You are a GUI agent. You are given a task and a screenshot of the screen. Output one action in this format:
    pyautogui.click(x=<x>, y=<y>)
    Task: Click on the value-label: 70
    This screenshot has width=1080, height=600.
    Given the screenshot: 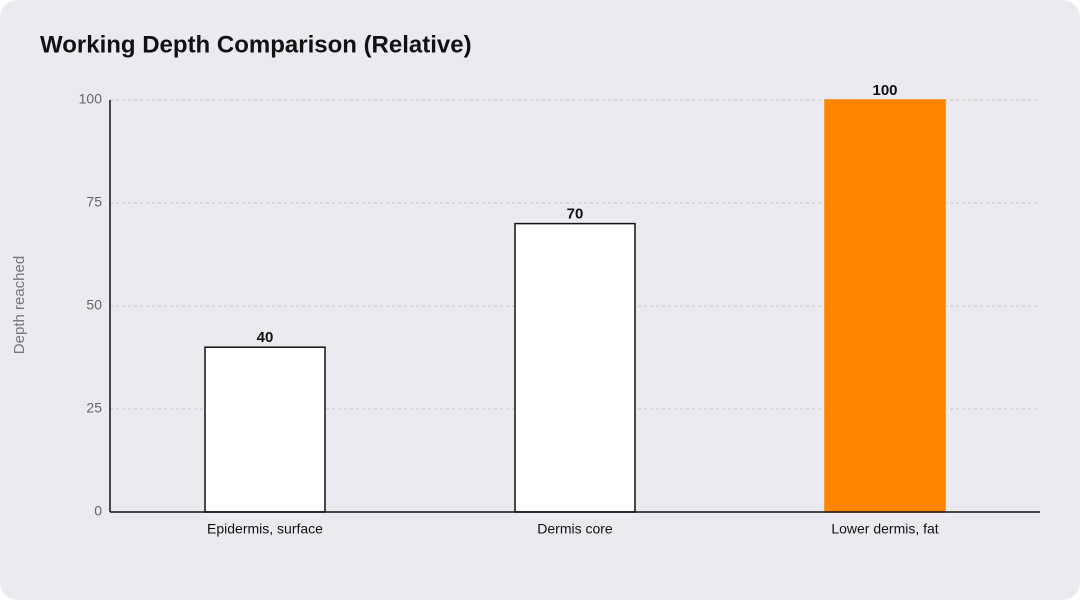 What is the action you would take?
    pyautogui.click(x=575, y=214)
    